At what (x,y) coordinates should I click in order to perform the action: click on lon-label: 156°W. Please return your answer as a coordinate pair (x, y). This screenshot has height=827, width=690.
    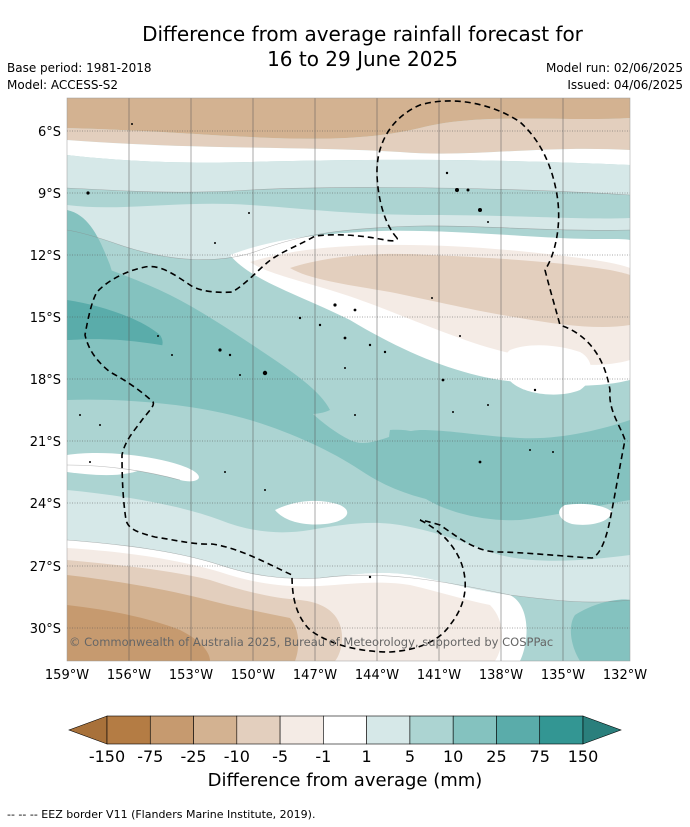
    Looking at the image, I should click on (129, 675).